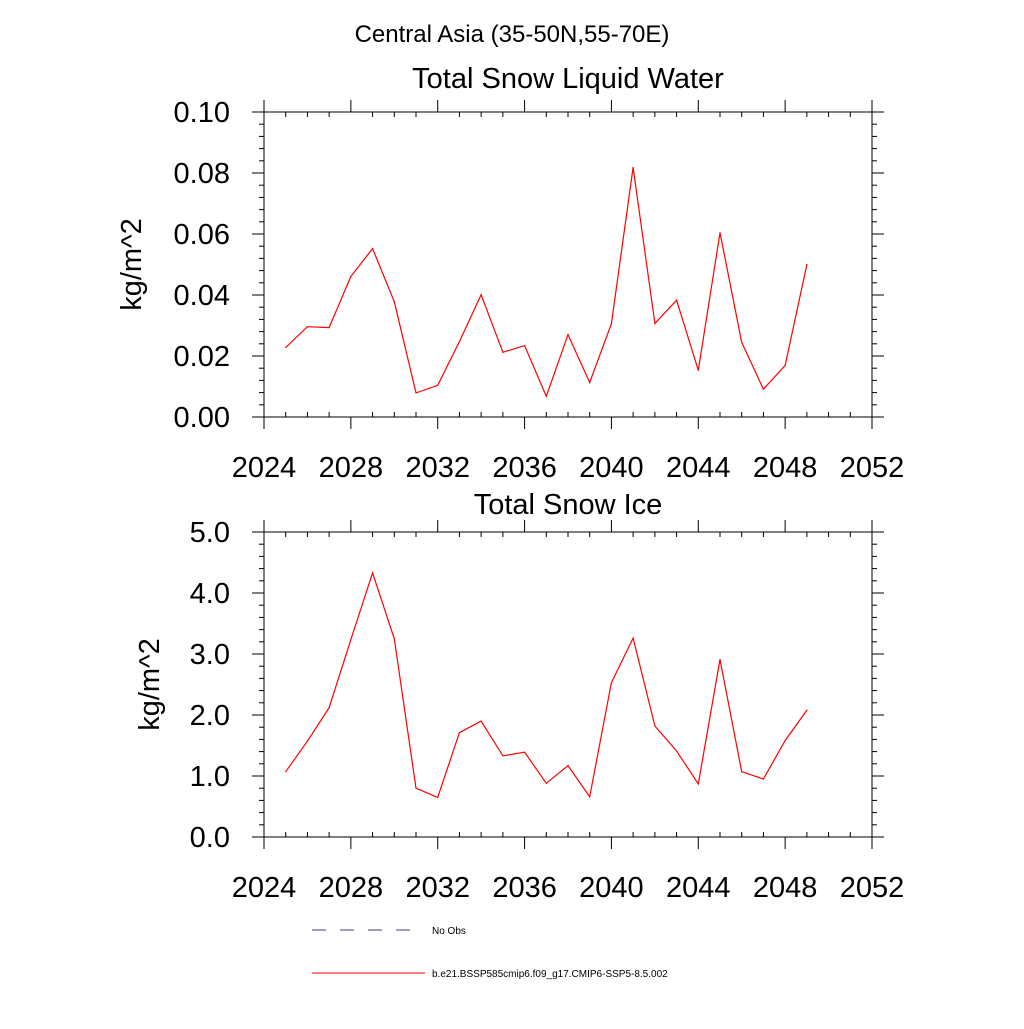  What do you see at coordinates (202, 174) in the screenshot?
I see `y-tick-label: 0.08` at bounding box center [202, 174].